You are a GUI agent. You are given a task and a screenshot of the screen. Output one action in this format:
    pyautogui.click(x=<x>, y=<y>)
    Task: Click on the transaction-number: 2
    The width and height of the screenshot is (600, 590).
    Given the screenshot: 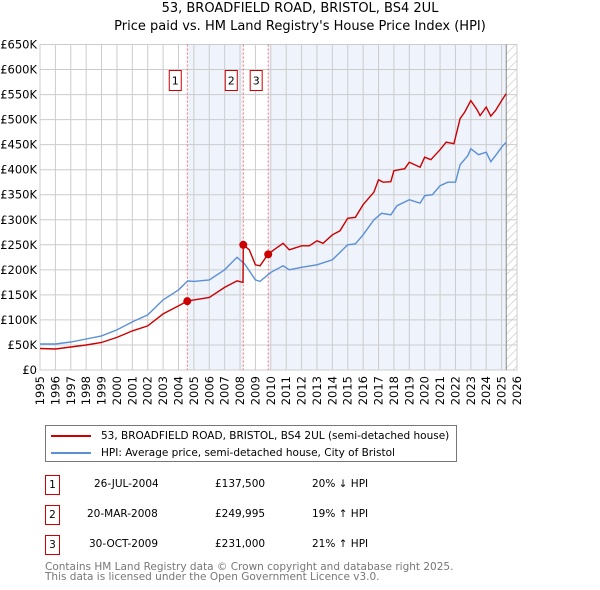 What is the action you would take?
    pyautogui.click(x=52, y=515)
    